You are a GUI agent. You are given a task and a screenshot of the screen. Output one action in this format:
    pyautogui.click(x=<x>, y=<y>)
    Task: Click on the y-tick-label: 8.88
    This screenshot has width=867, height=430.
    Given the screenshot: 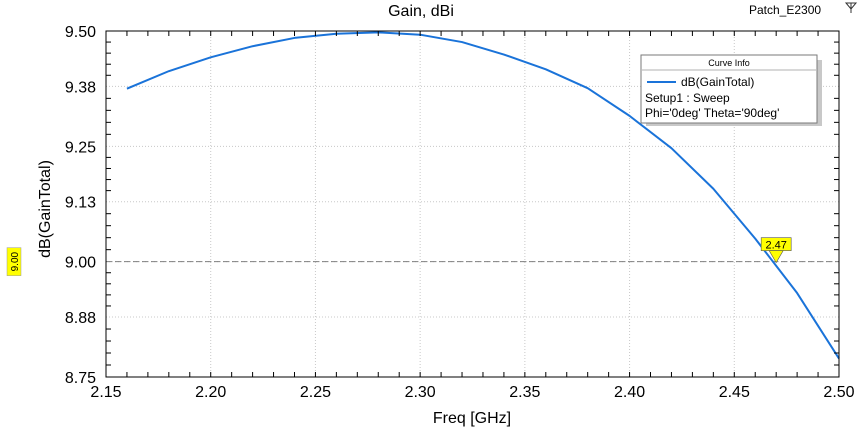 What is the action you would take?
    pyautogui.click(x=80, y=318)
    